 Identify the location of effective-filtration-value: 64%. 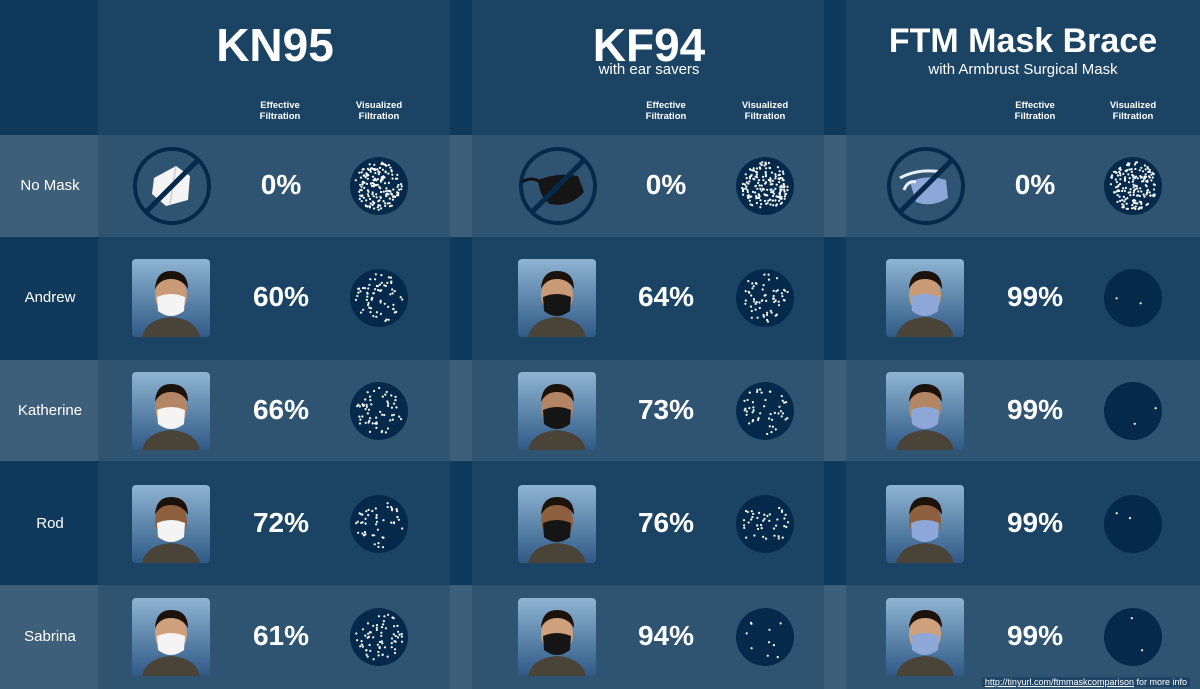
(666, 296).